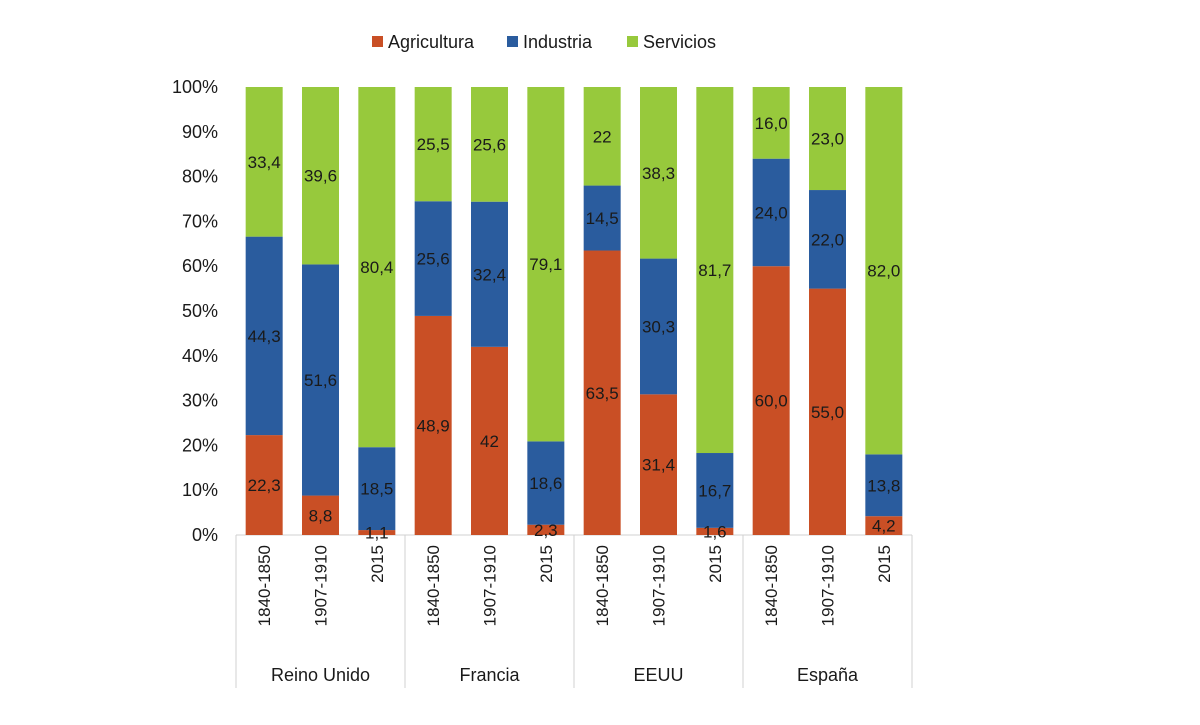 Image resolution: width=1200 pixels, height=725 pixels. I want to click on data-label-industria: 32,4, so click(489, 274).